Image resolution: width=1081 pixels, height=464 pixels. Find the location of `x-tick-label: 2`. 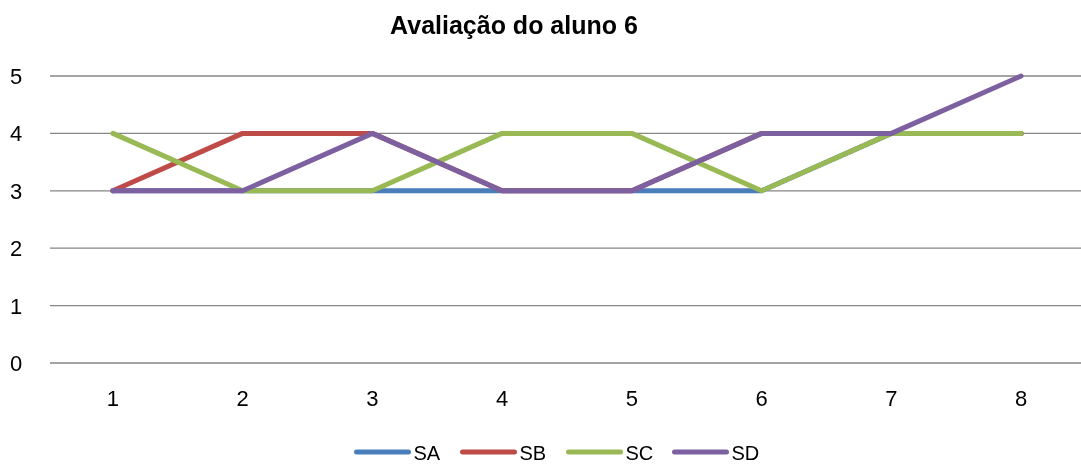

x-tick-label: 2 is located at coordinates (242, 398).